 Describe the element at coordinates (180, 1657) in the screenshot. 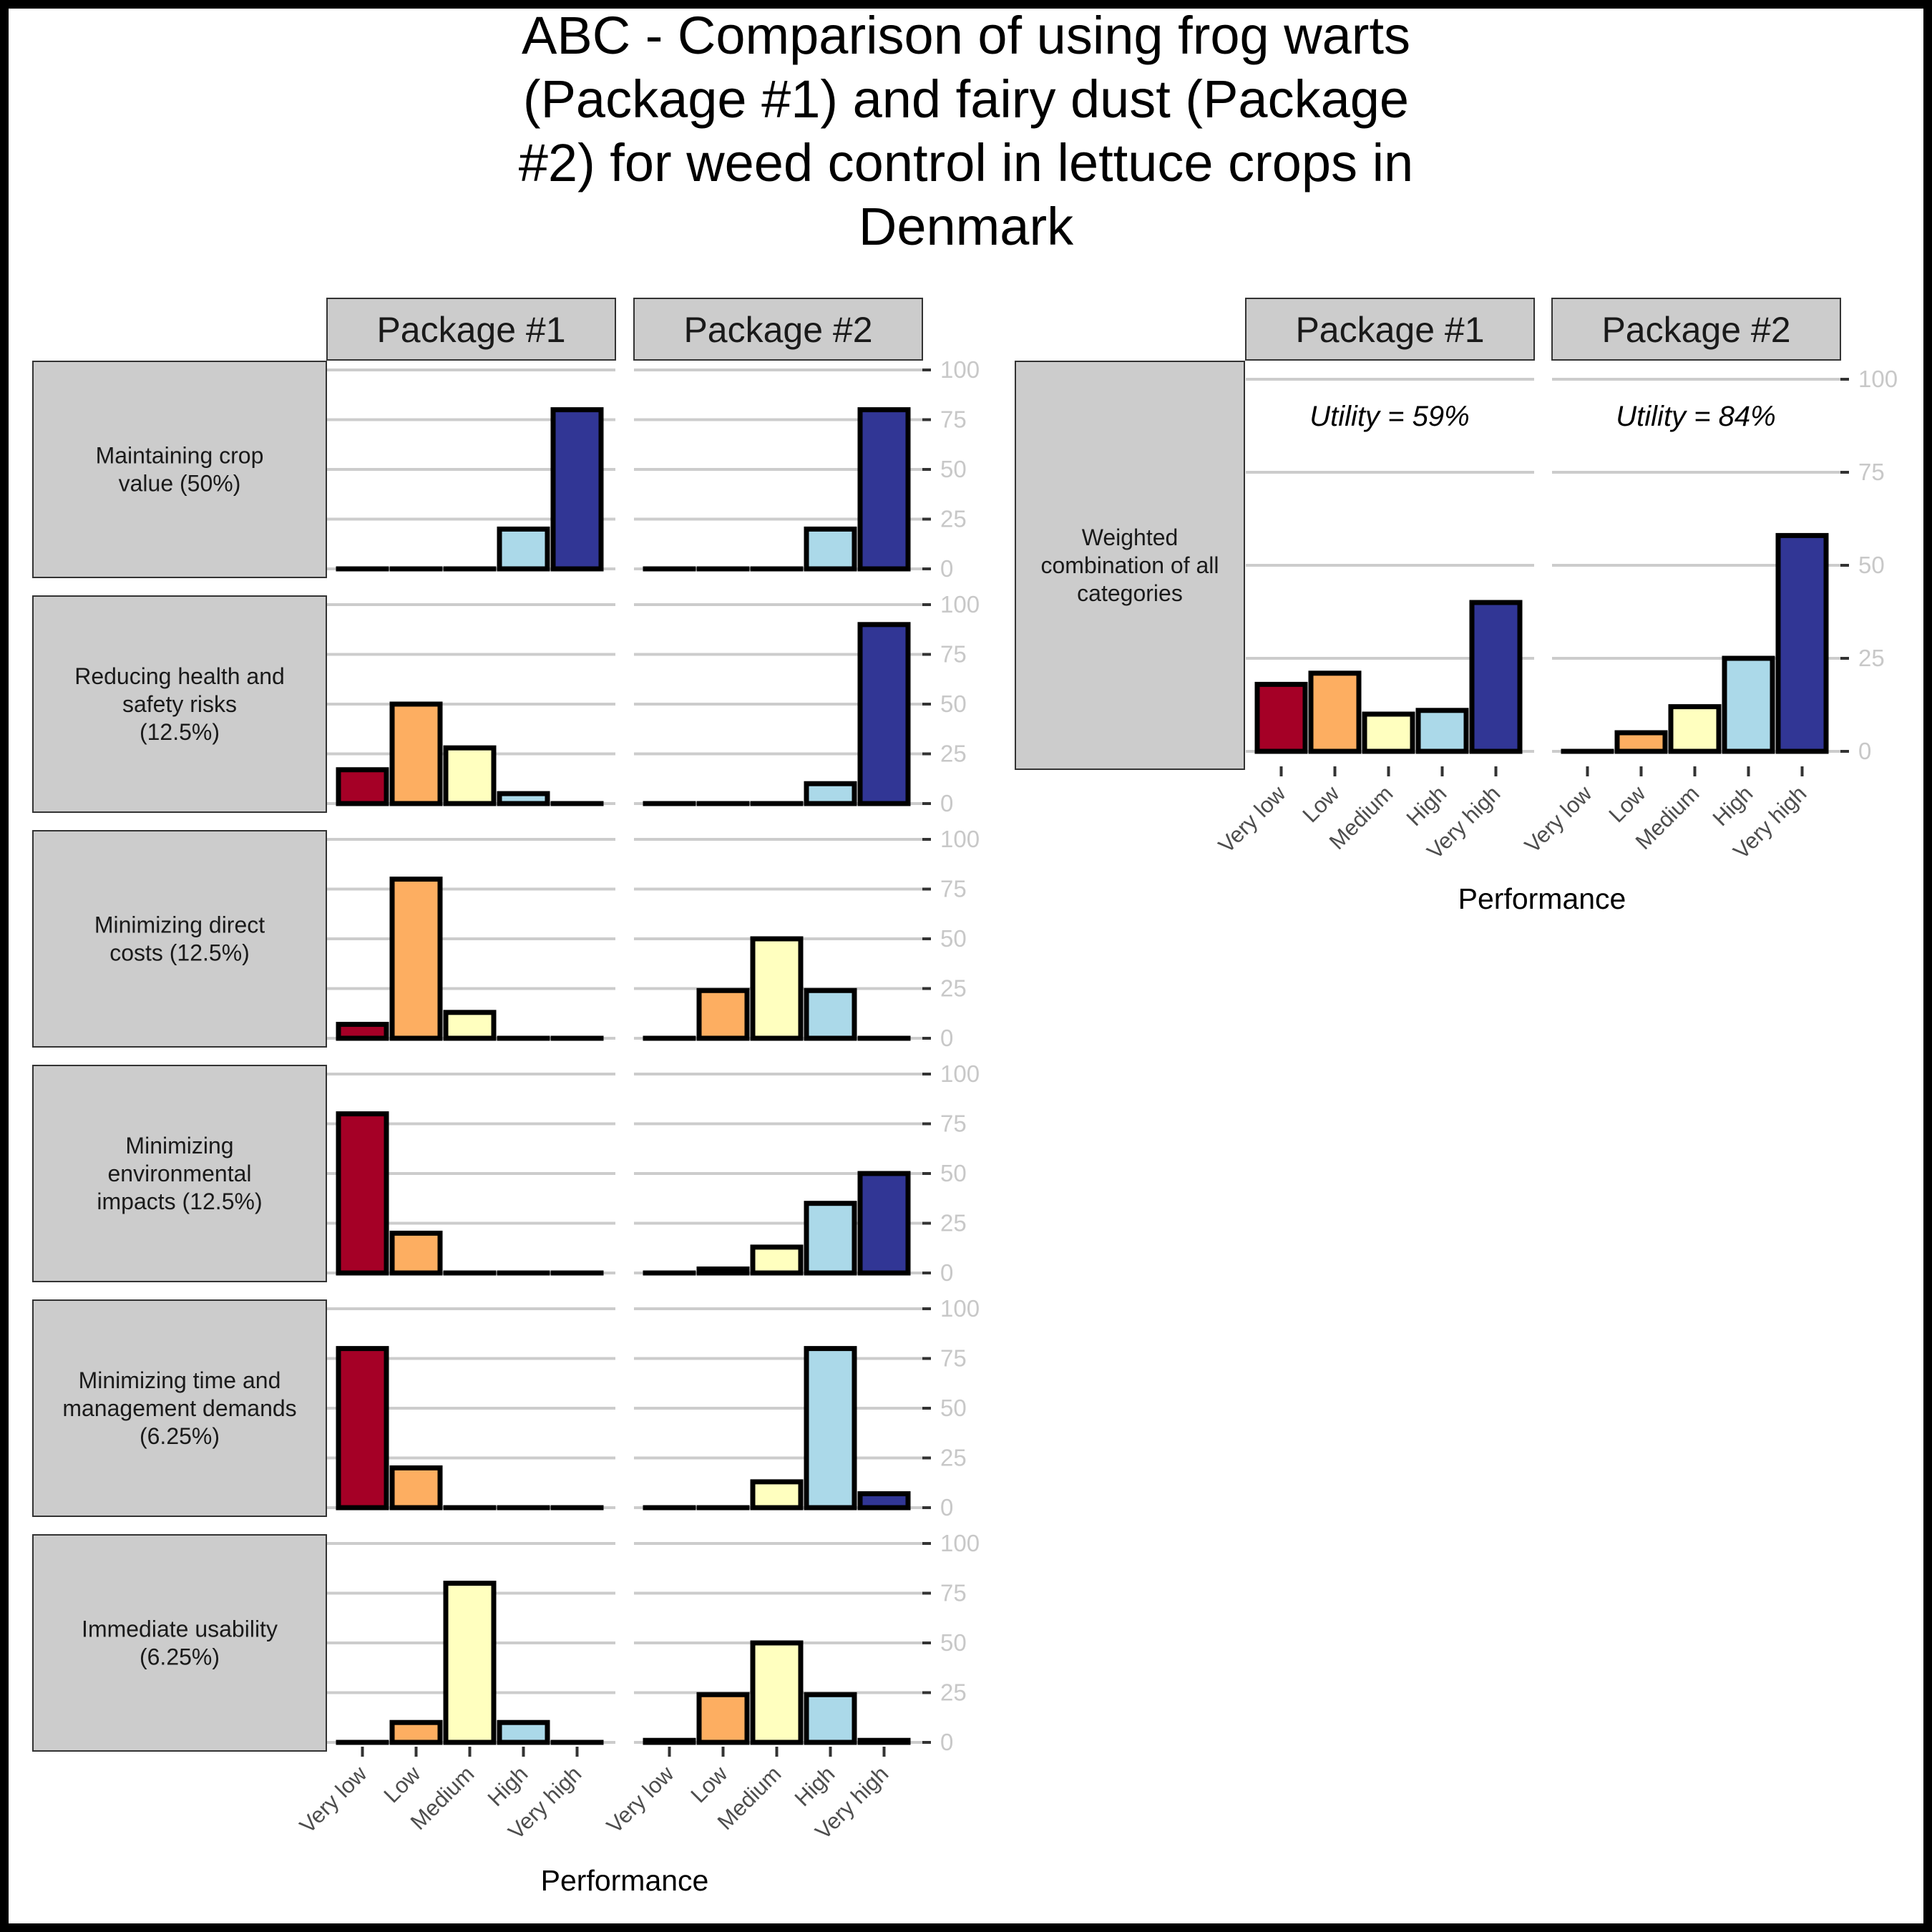

I see `row-label-line-2: (6.25%)` at that location.